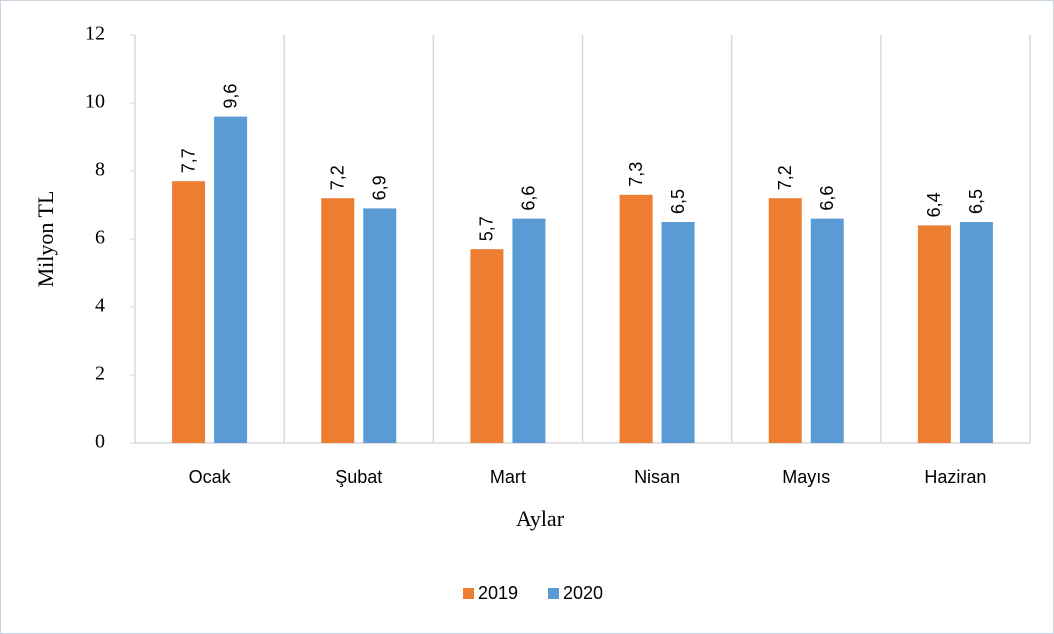  What do you see at coordinates (508, 477) in the screenshot?
I see `x-tick-label: Mart` at bounding box center [508, 477].